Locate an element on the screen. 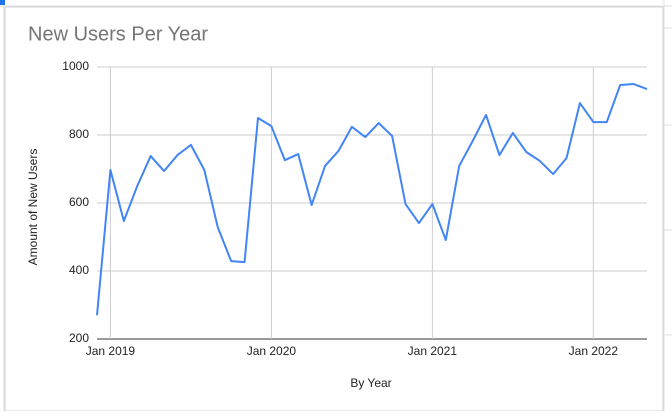 The height and width of the screenshot is (411, 672). y-tick-label: 200 is located at coordinates (79, 338).